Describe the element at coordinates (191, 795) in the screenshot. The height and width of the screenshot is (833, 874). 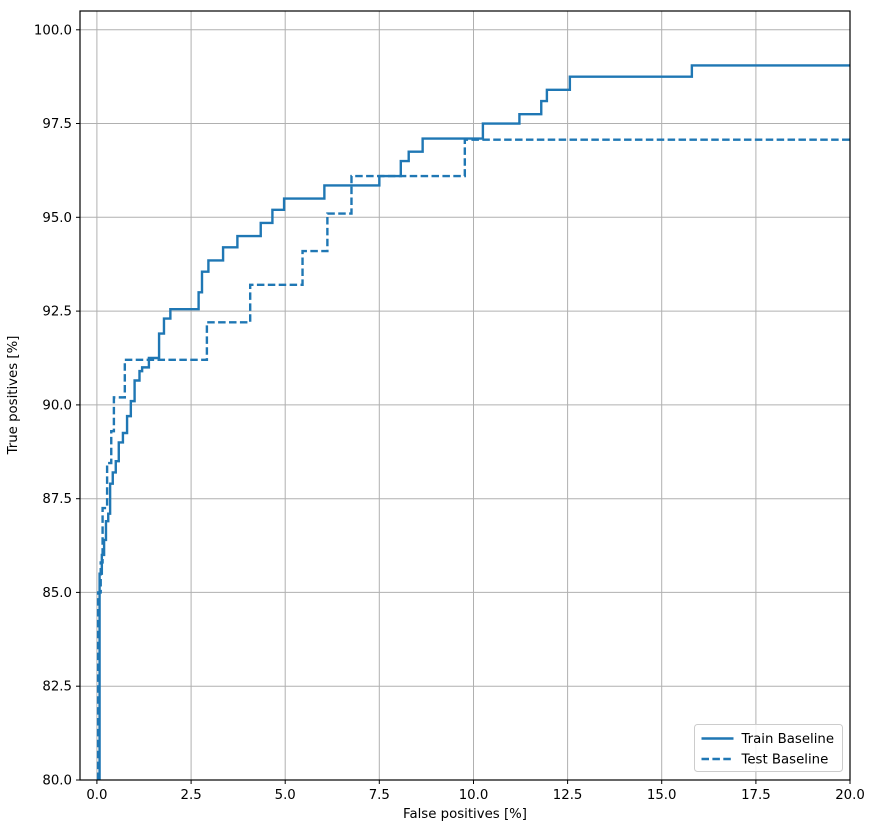
I see `x-tick-label: 2.5` at that location.